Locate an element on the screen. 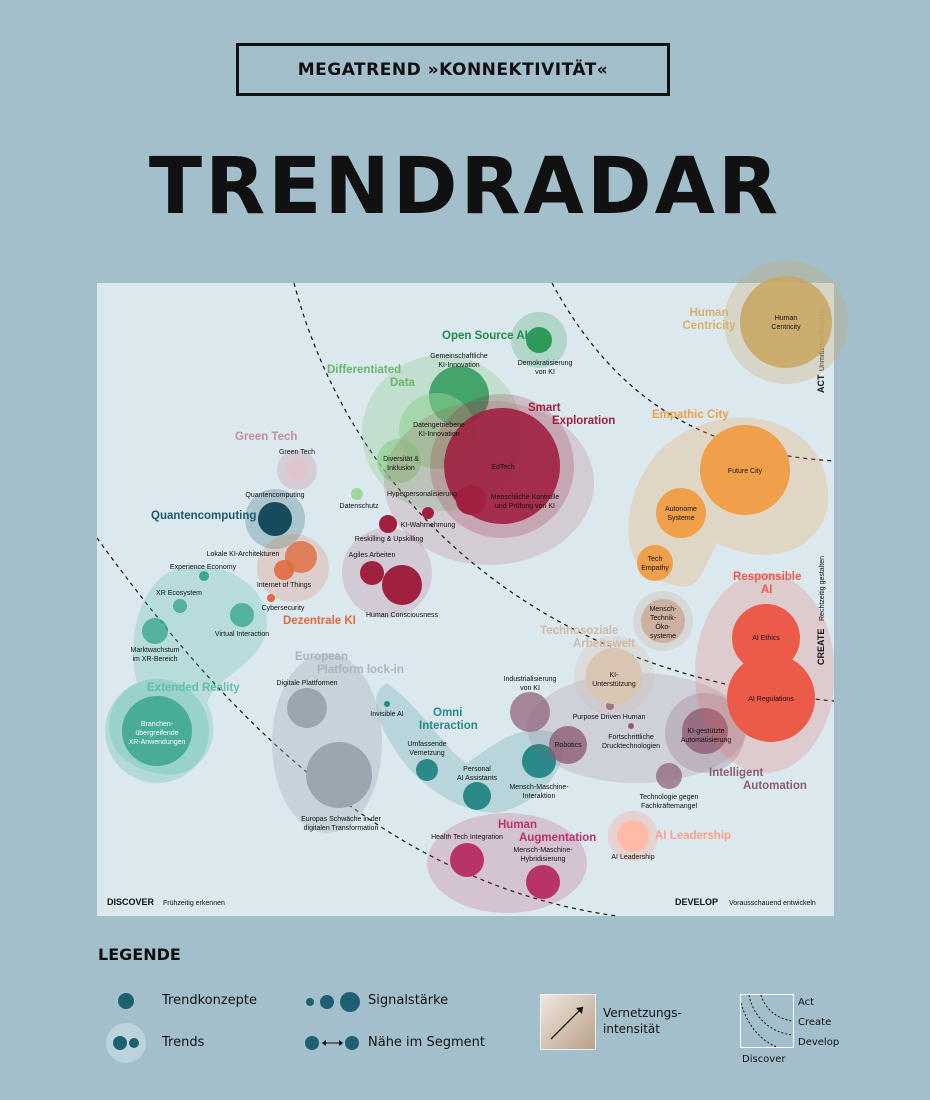 The width and height of the screenshot is (930, 1100). bubble-fachkraeftemangel is located at coordinates (669, 776).